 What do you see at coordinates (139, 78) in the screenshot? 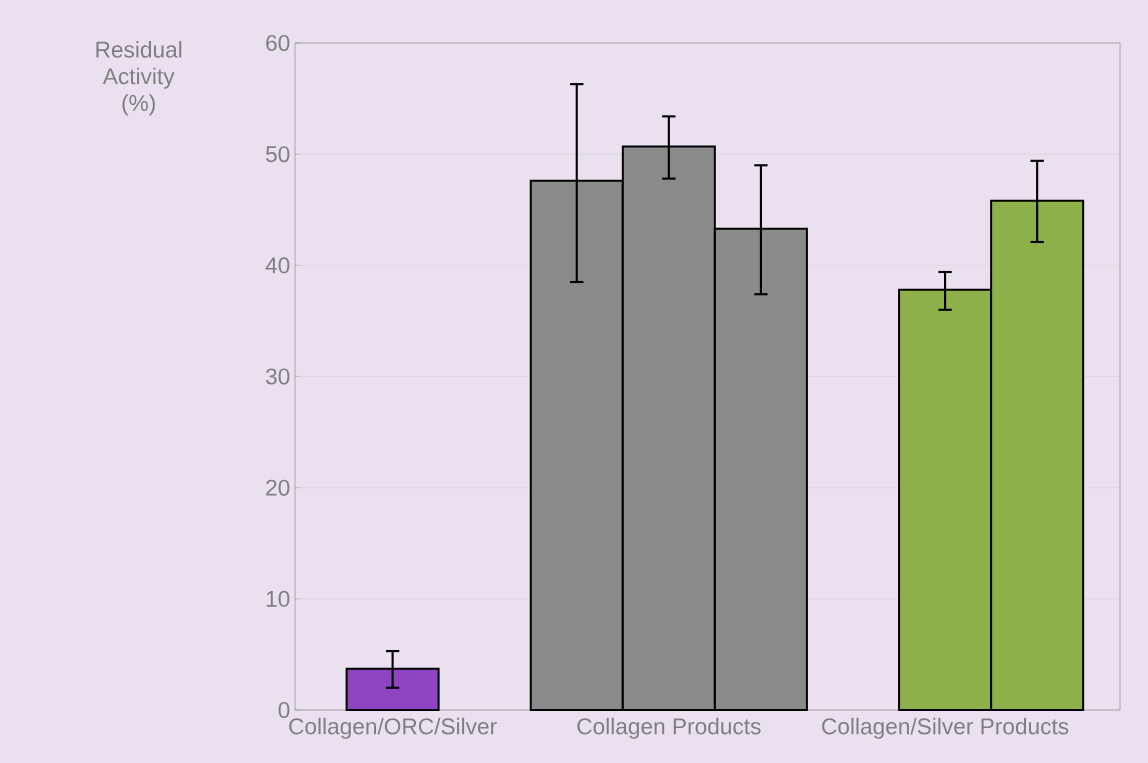
I see `y-axis-title: Residual Activity (%)` at bounding box center [139, 78].